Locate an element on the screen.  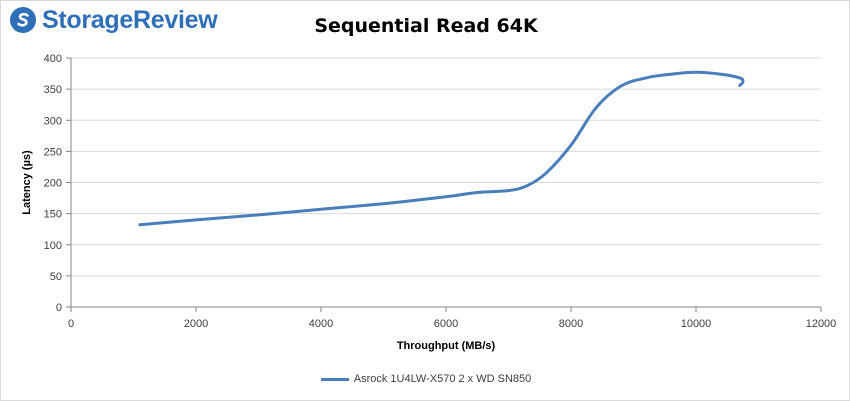
x-tick-label: 10000 is located at coordinates (696, 324).